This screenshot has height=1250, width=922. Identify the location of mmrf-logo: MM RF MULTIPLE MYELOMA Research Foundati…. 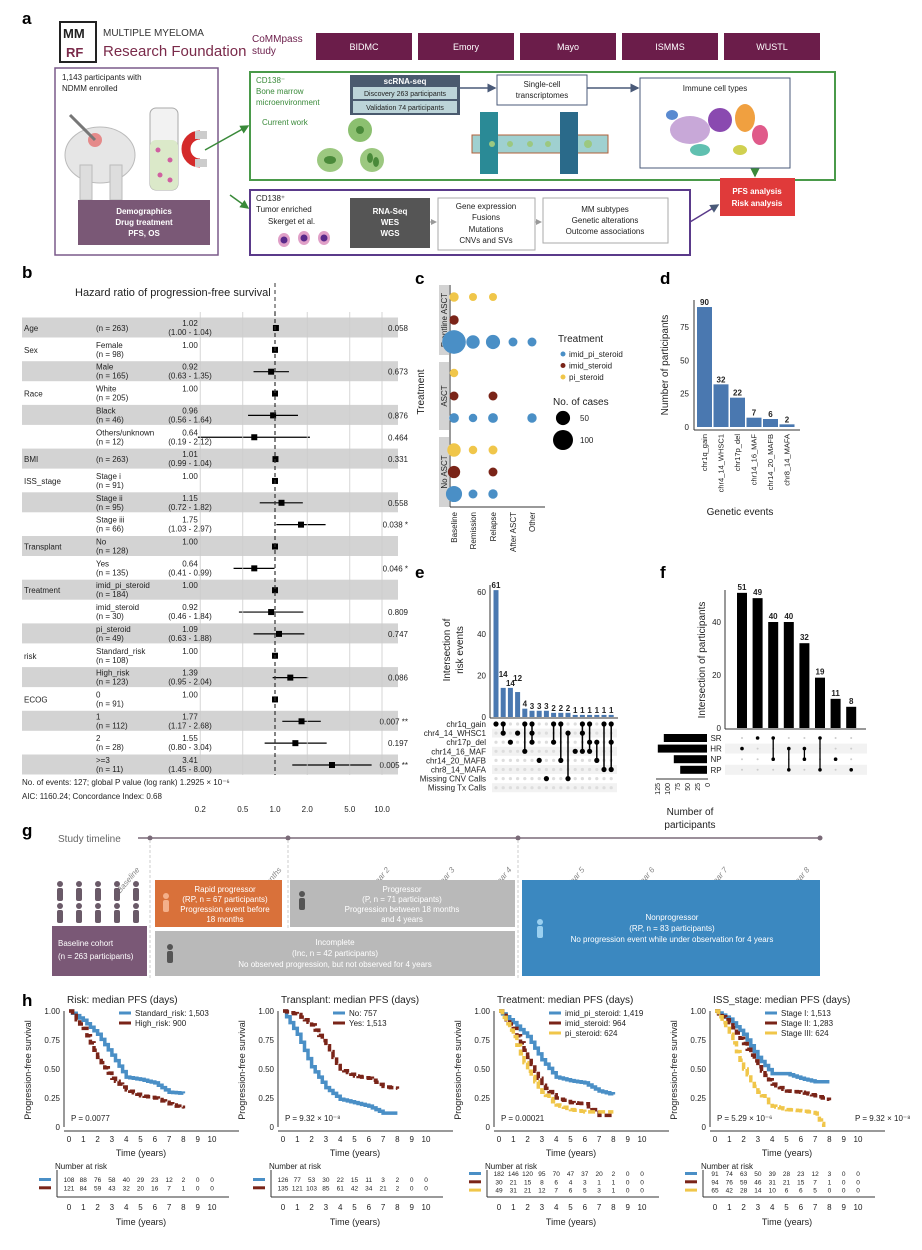
(152, 42).